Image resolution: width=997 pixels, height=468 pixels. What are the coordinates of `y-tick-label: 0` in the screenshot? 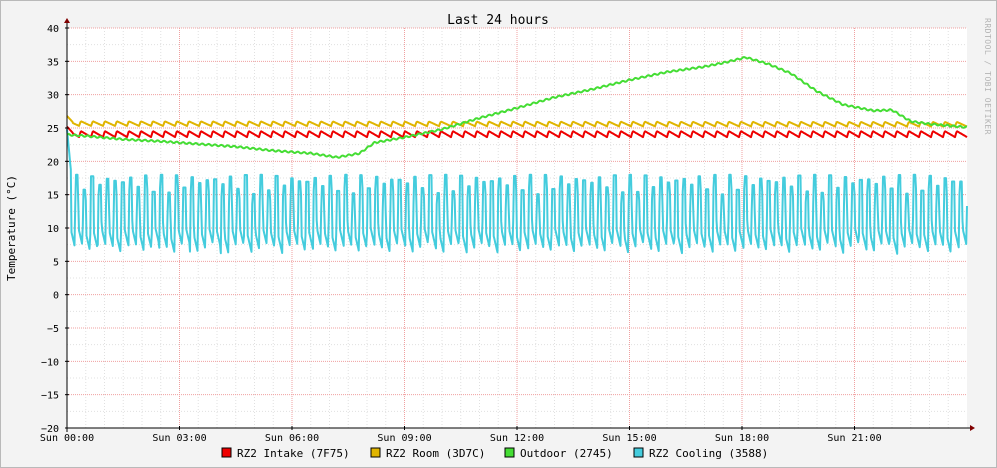 It's located at (56, 296).